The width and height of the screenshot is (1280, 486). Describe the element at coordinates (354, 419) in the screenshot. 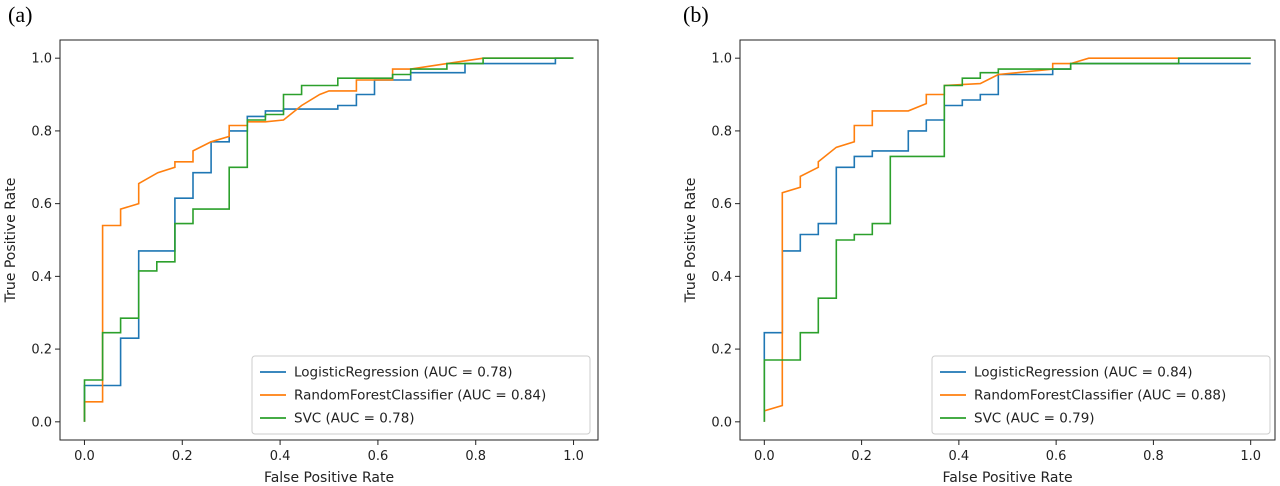

I see `legend-entry: SVC (AUC = 0.78)` at that location.